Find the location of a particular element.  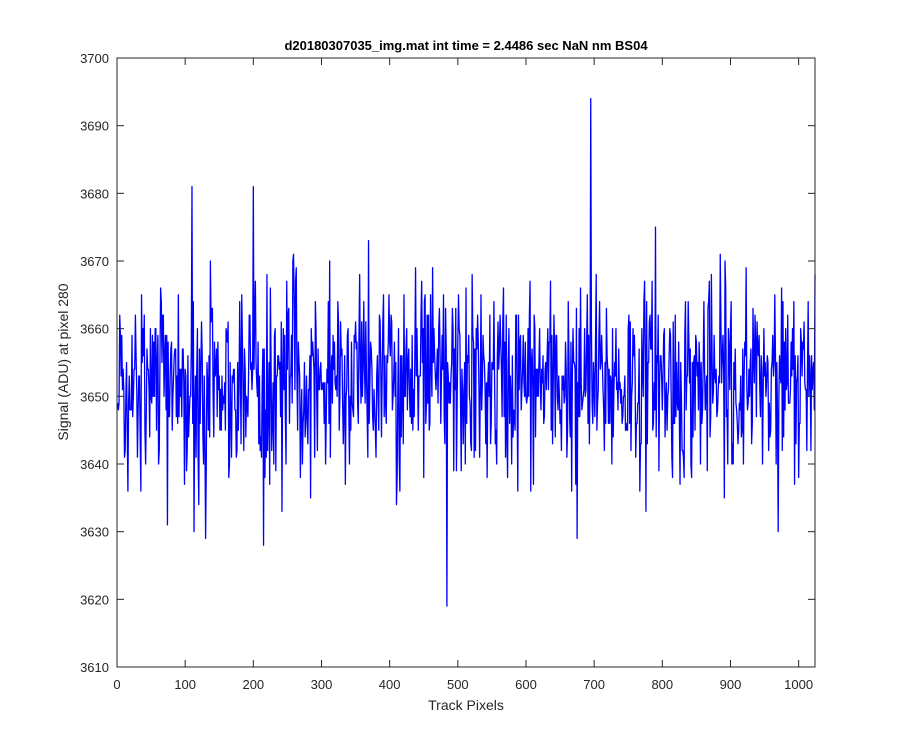

x-tick-label: 500 is located at coordinates (458, 684).